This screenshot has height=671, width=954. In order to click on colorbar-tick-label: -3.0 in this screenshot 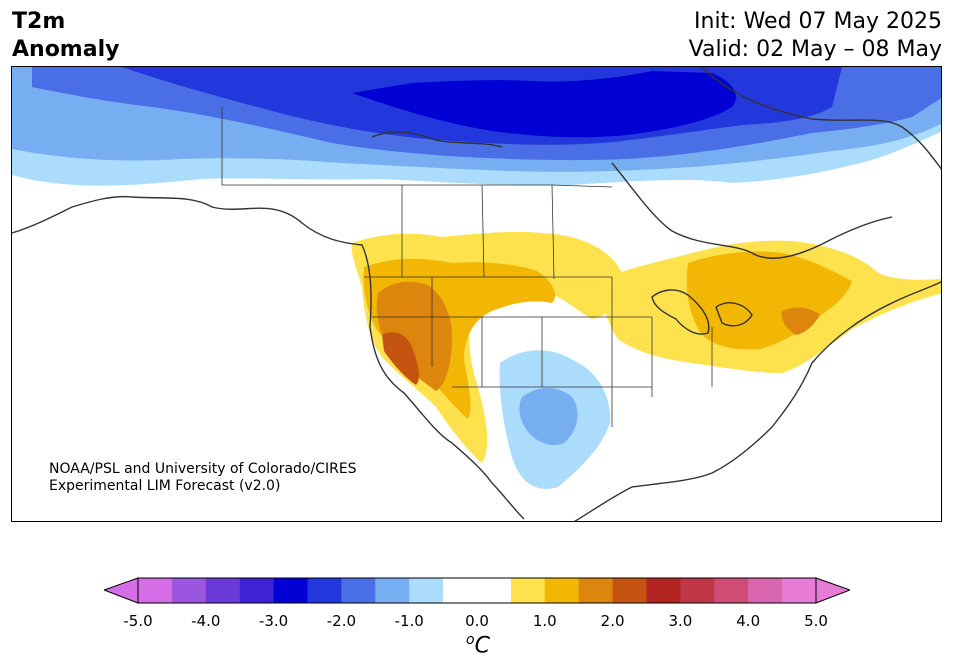, I will do `click(273, 621)`.